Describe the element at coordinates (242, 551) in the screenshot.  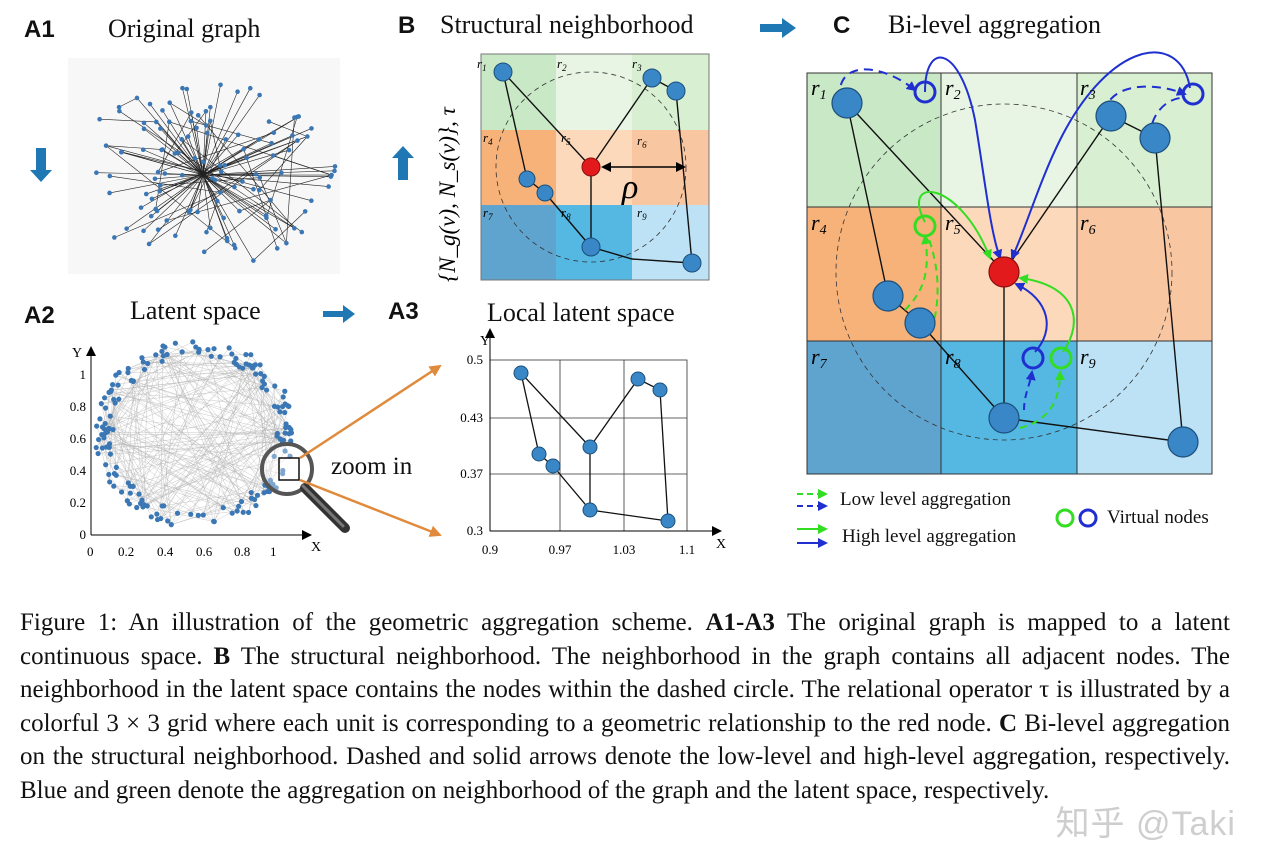
I see `a2-x-tick: 0.8` at that location.